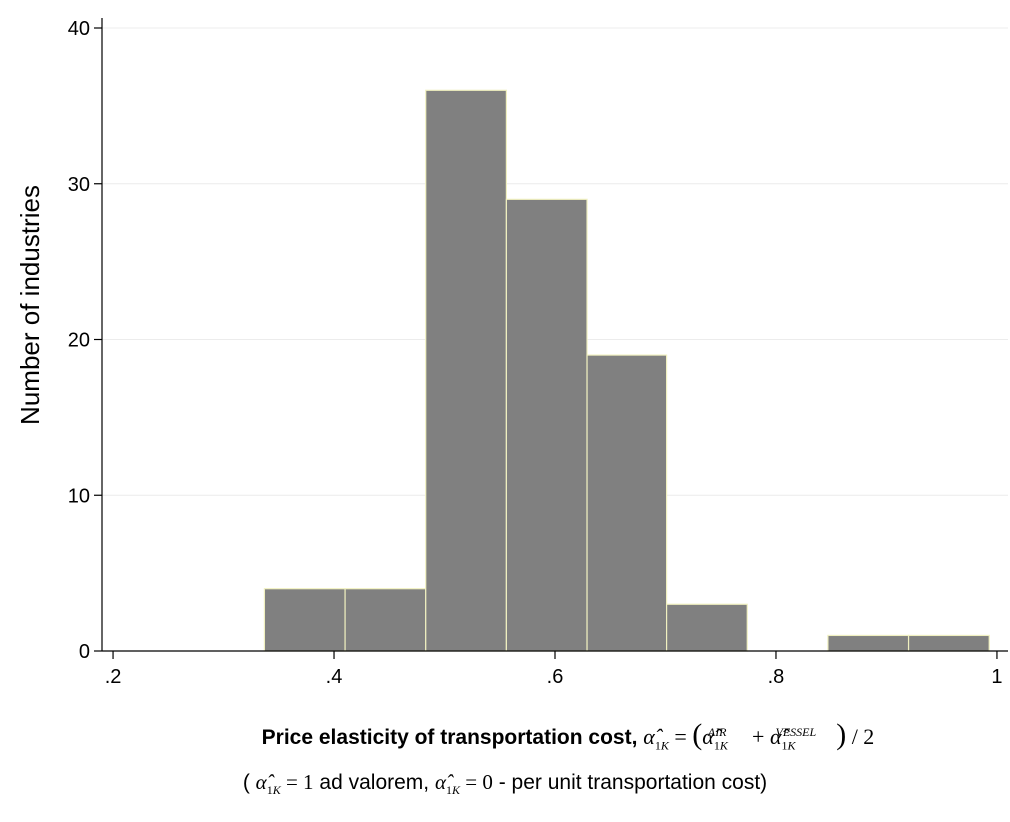 This screenshot has height=822, width=1010. I want to click on y-tick-label-10: 10, so click(79, 496).